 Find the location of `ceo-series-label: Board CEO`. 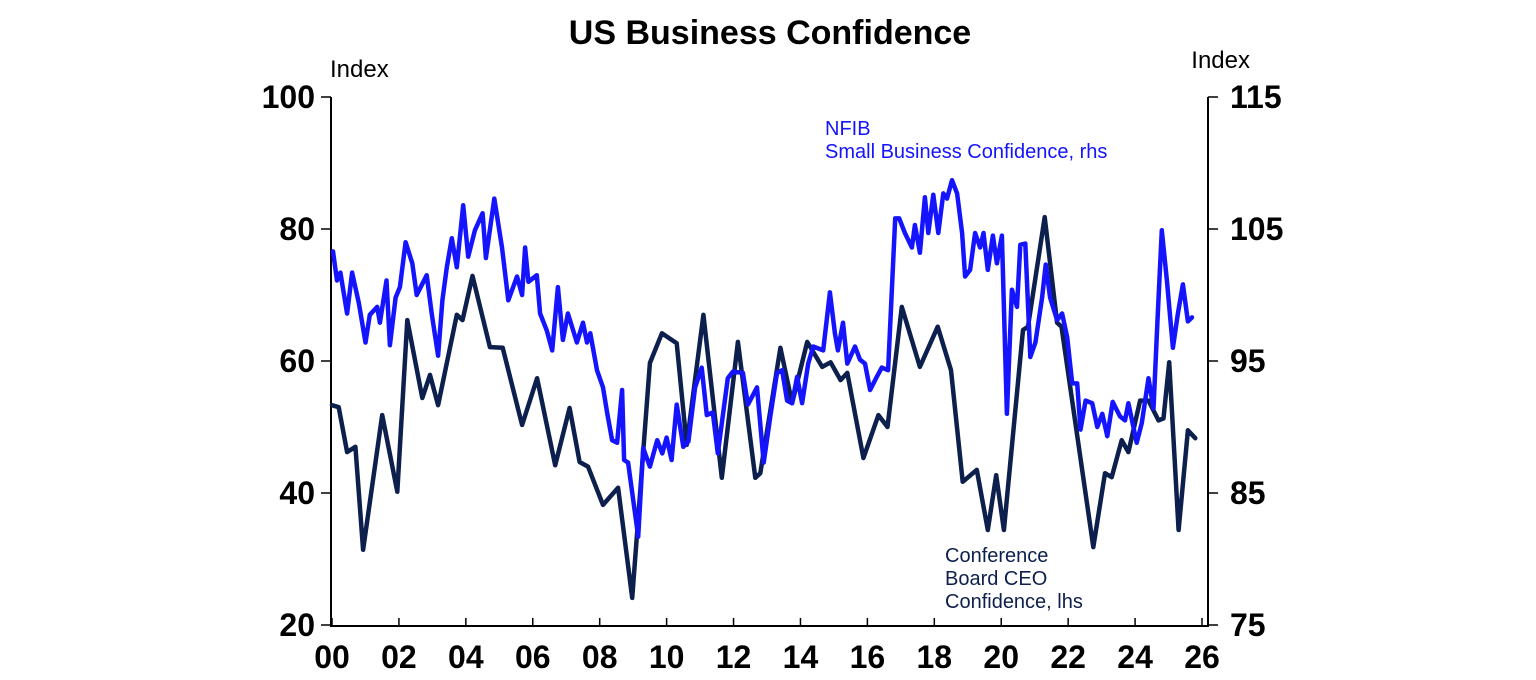

ceo-series-label: Board CEO is located at coordinates (996, 579).